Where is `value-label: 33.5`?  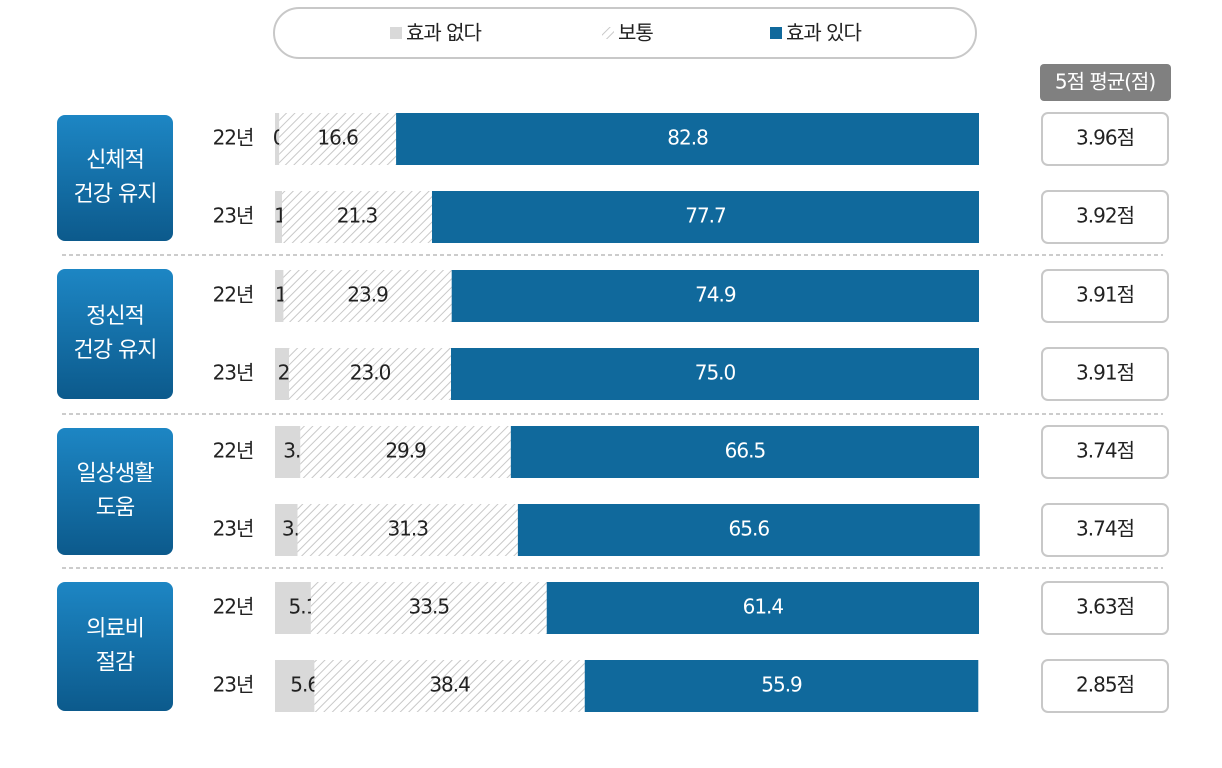
value-label: 33.5 is located at coordinates (429, 607).